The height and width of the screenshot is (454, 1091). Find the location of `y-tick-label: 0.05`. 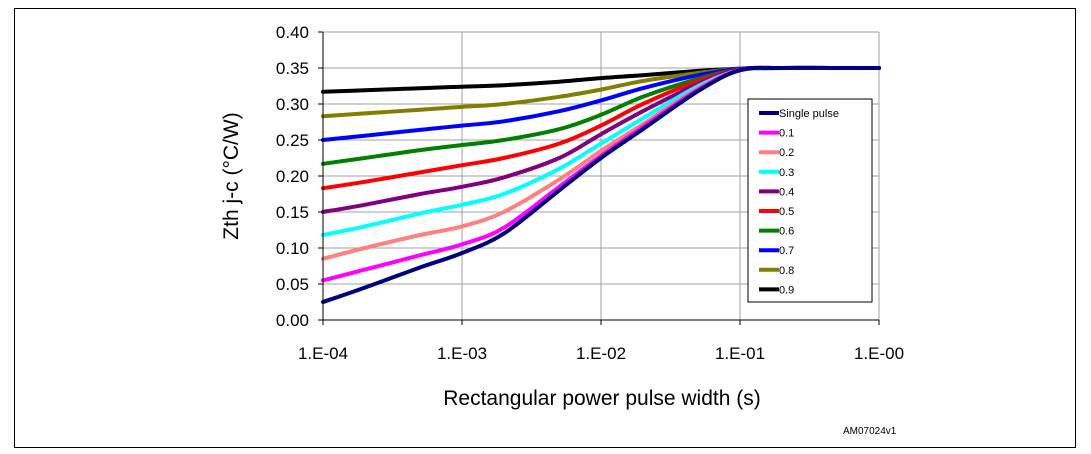

y-tick-label: 0.05 is located at coordinates (292, 284).